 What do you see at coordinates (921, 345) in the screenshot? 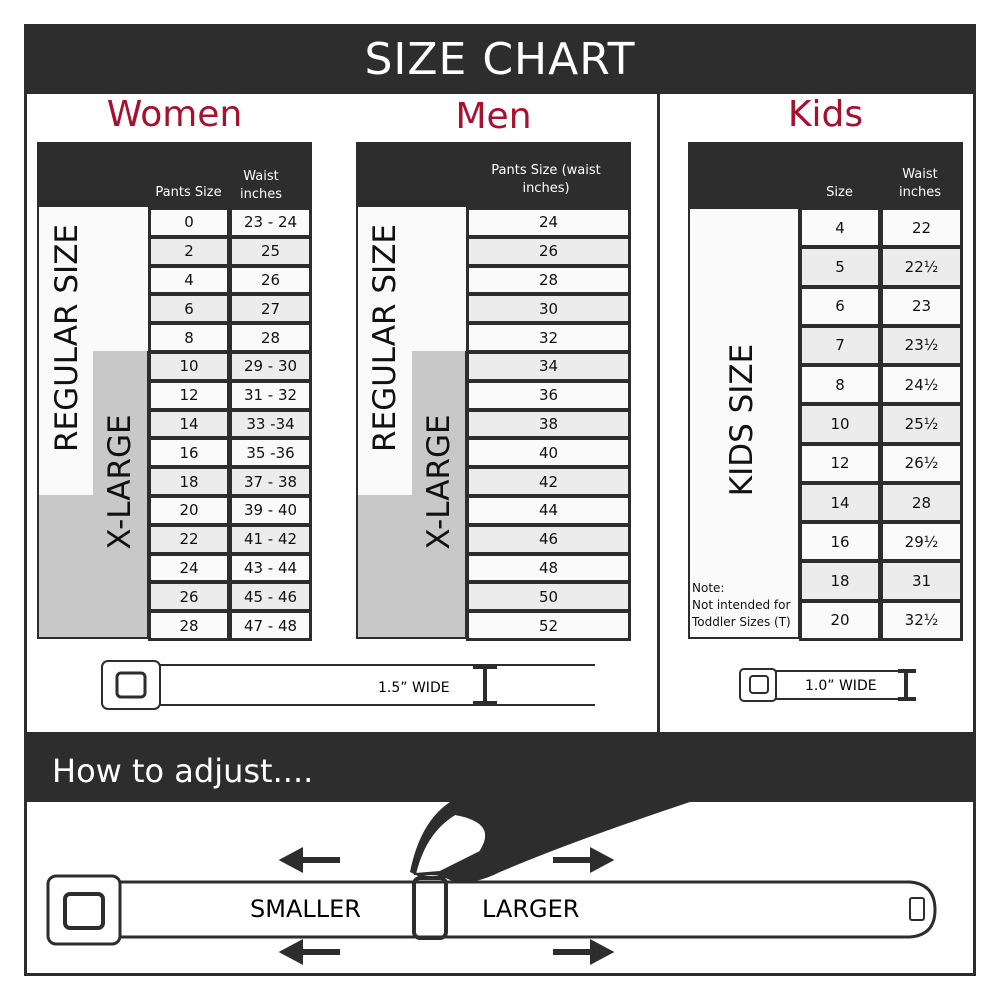
I see `kids-waist-cell: 23½` at bounding box center [921, 345].